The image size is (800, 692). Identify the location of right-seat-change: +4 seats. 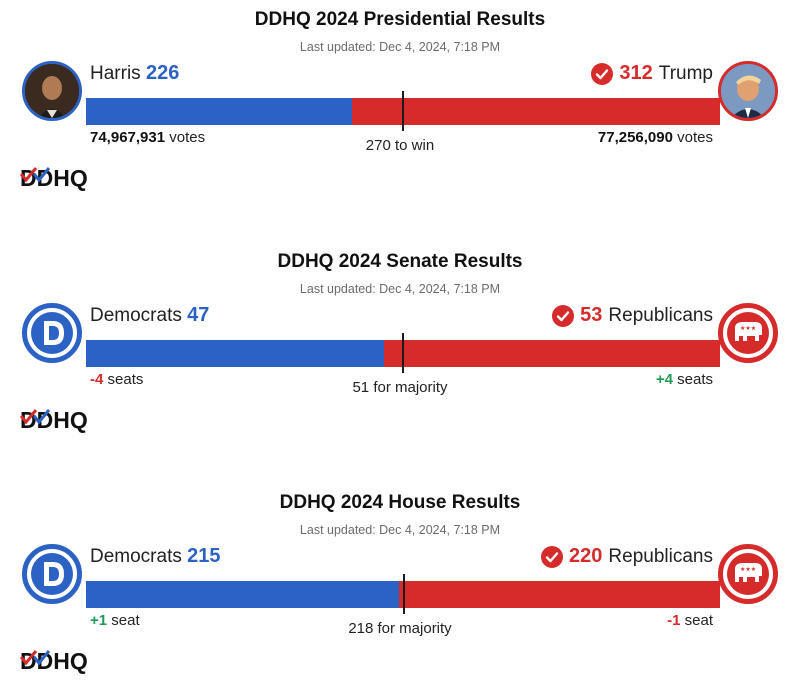
(684, 379).